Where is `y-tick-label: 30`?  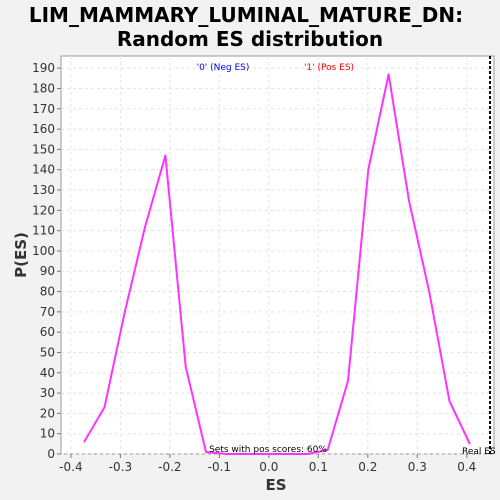
y-tick-label: 30 is located at coordinates (47, 393).